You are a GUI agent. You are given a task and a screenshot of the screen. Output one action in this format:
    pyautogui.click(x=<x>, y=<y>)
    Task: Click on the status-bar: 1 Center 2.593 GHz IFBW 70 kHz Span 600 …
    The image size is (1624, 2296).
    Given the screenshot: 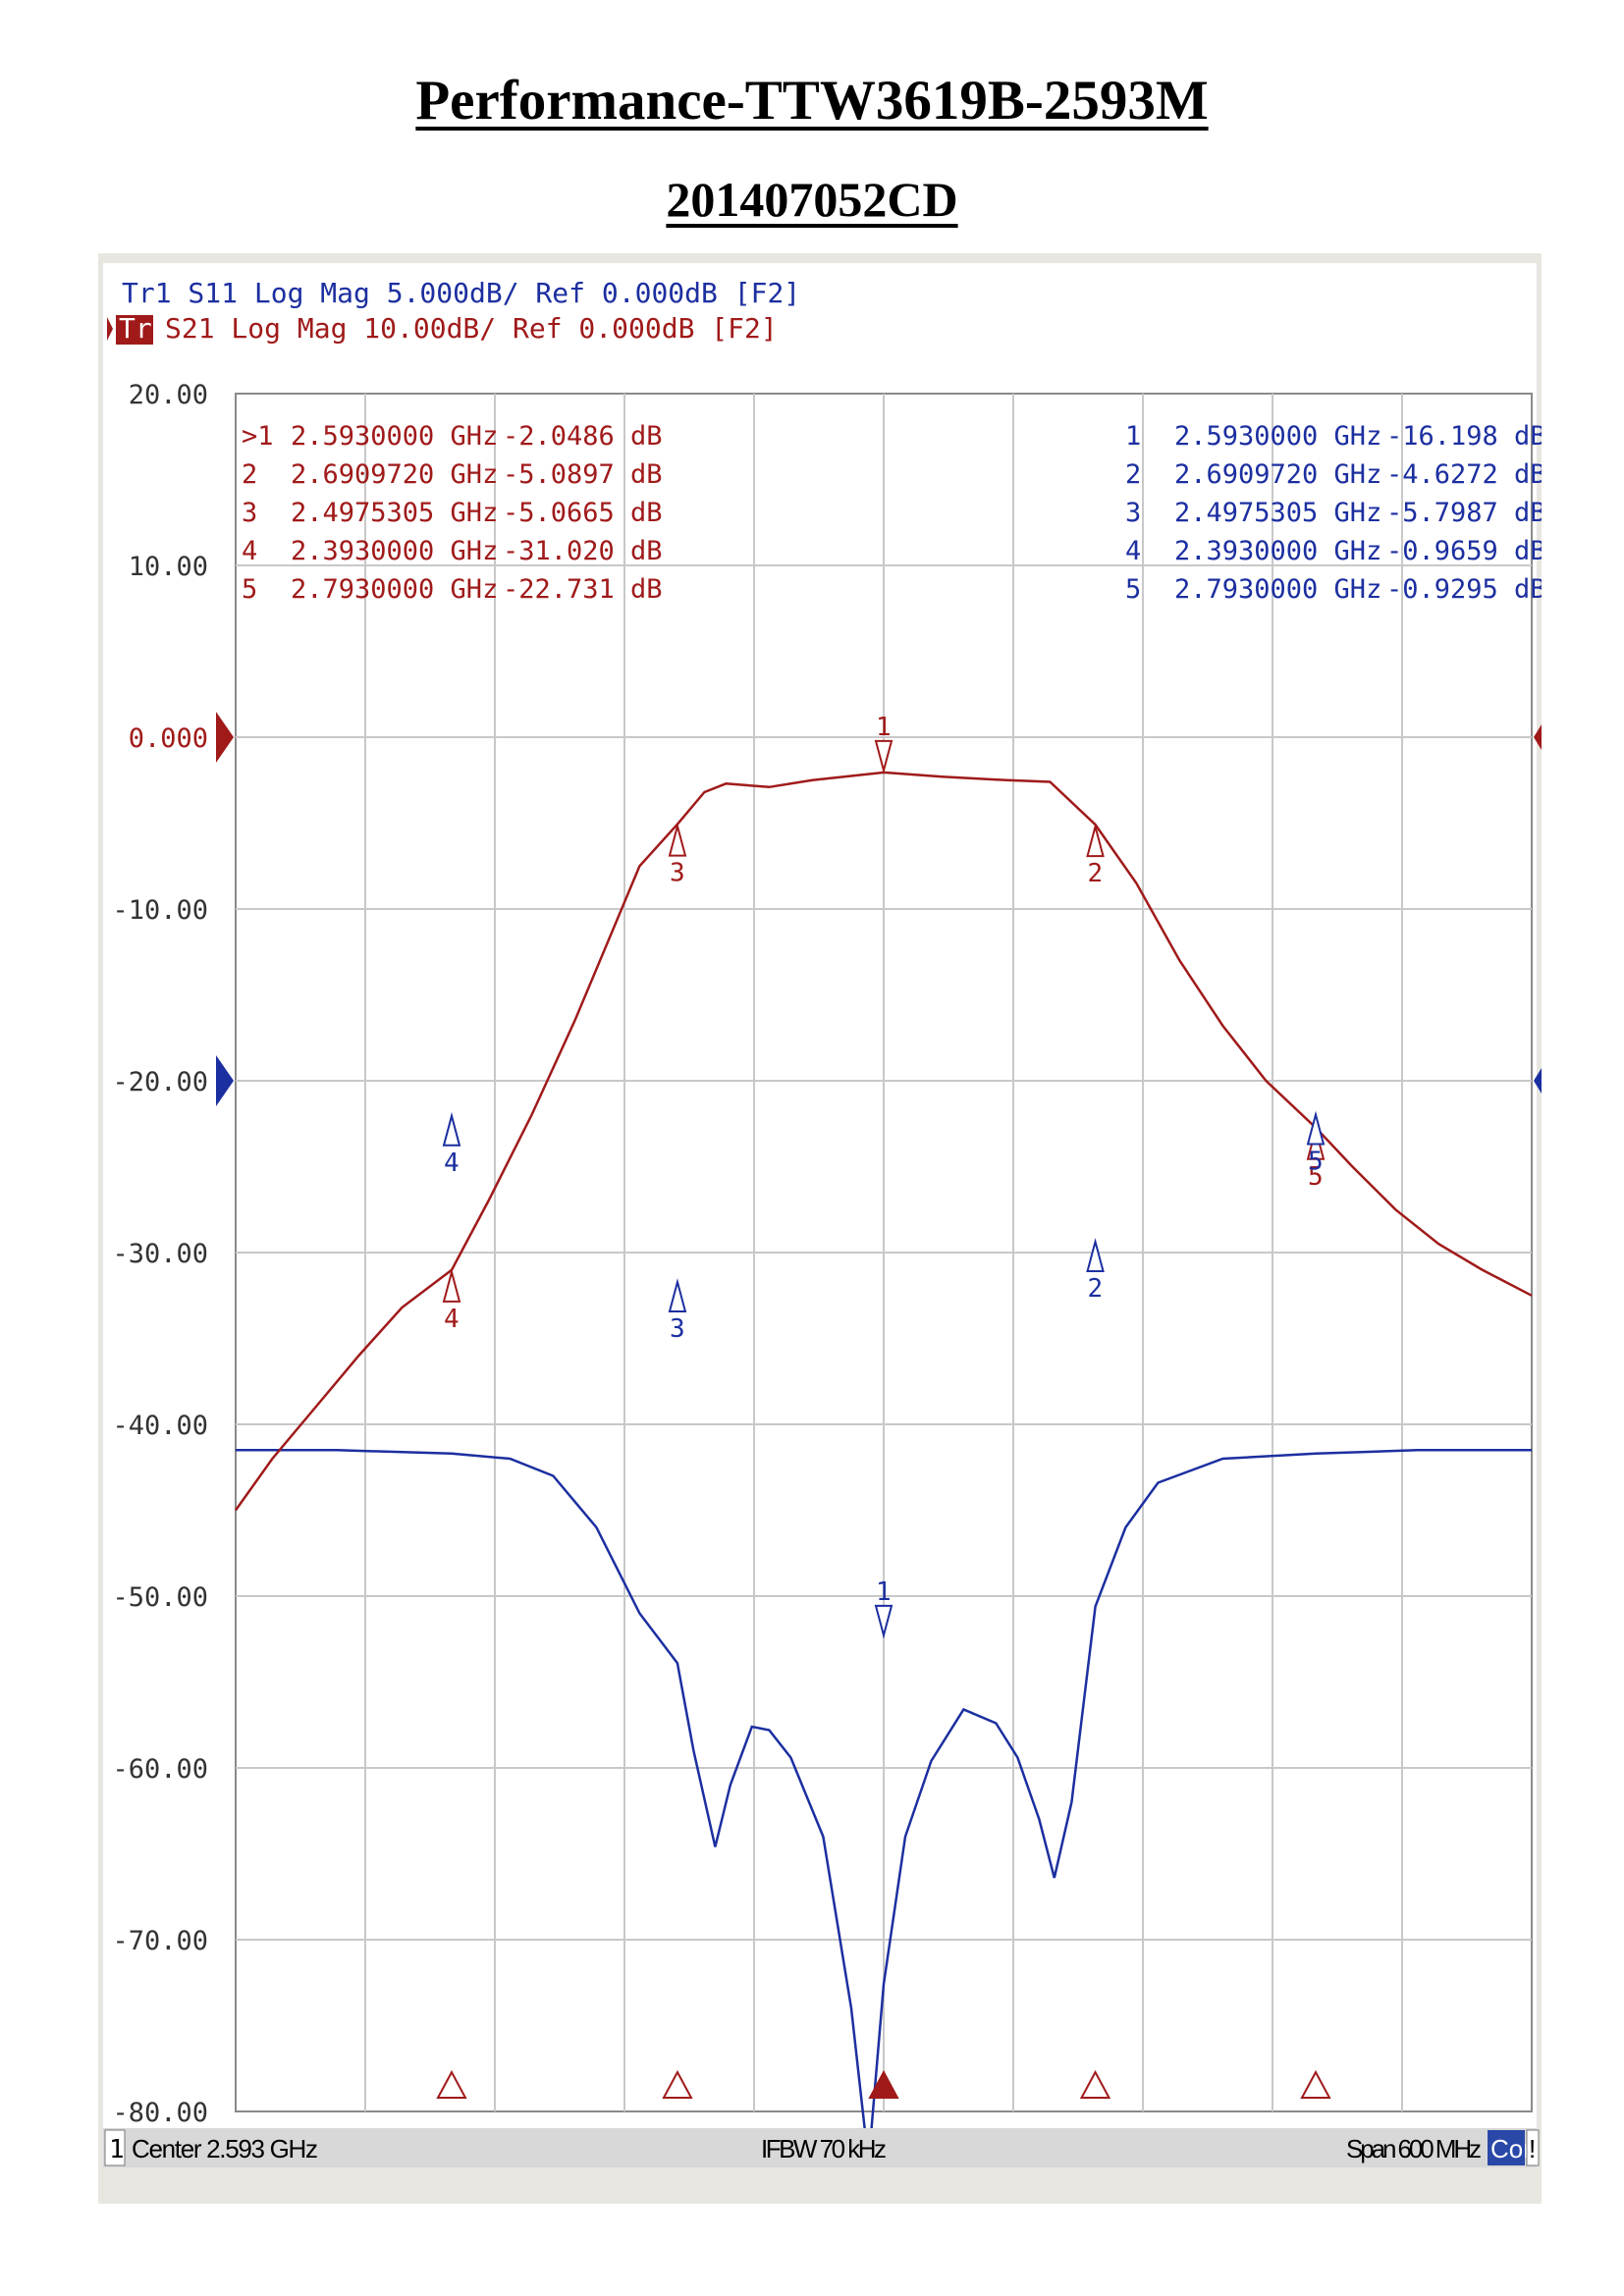 What is the action you would take?
    pyautogui.click(x=821, y=2147)
    